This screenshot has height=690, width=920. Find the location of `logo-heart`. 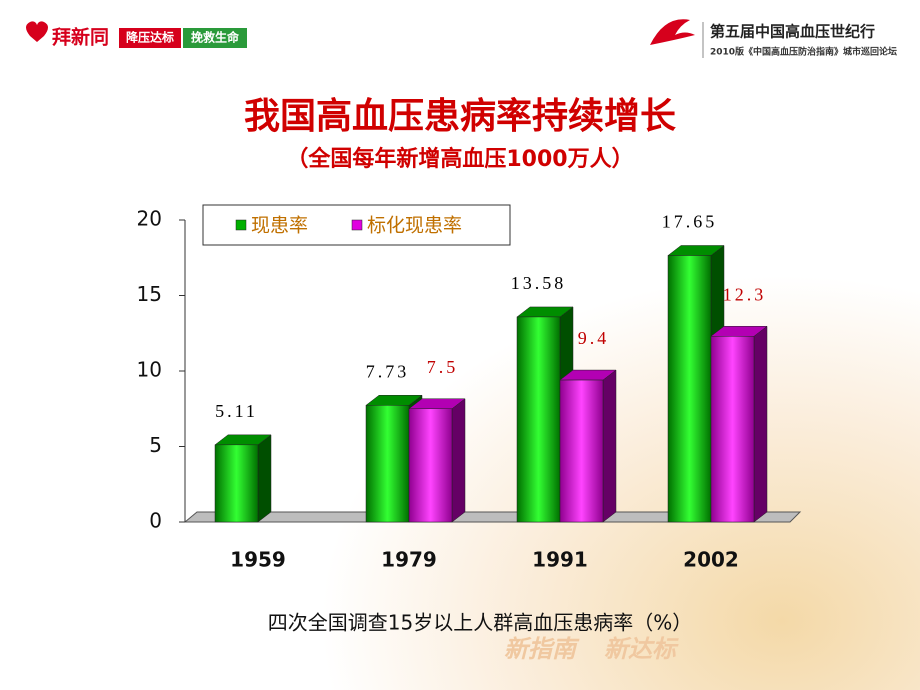

logo-heart is located at coordinates (37, 31).